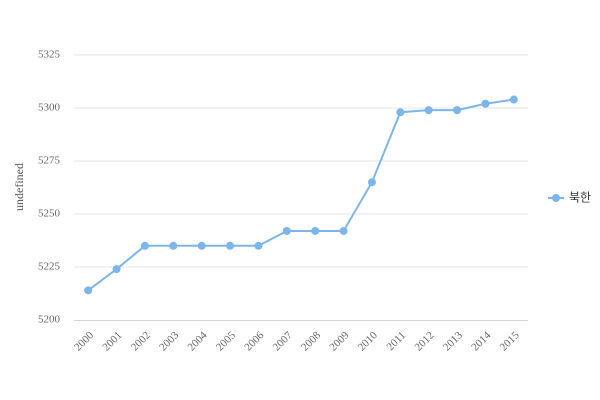 This screenshot has width=600, height=400. What do you see at coordinates (49, 108) in the screenshot?
I see `y-tick-label: 5300` at bounding box center [49, 108].